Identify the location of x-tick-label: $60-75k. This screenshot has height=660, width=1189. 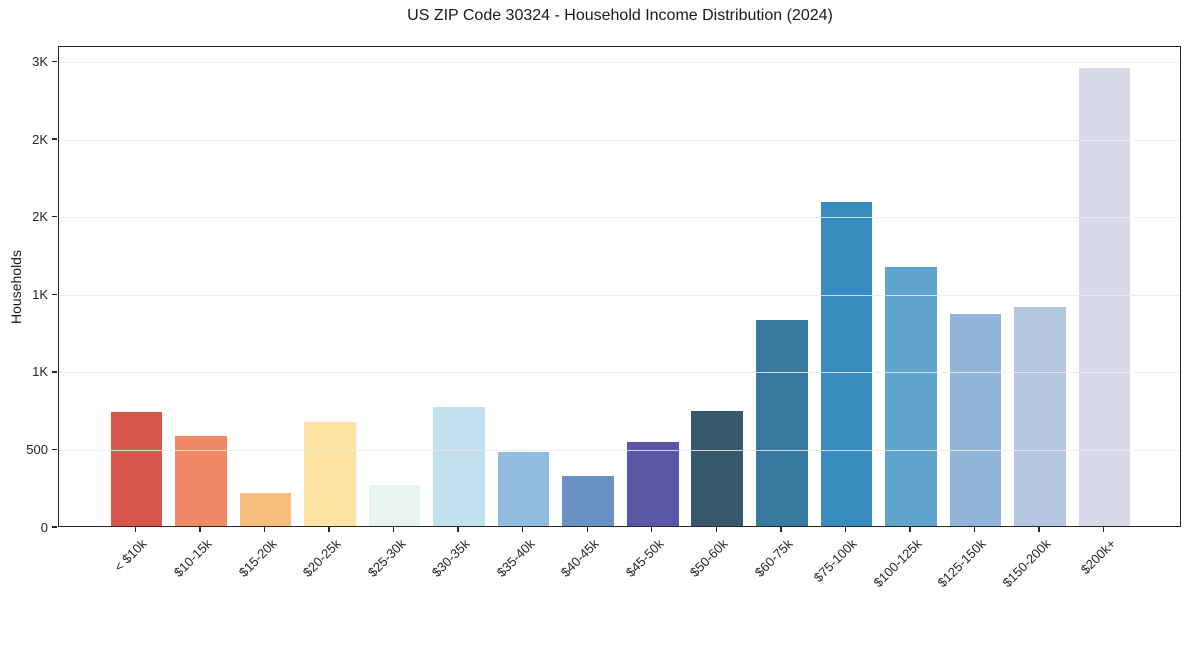
(773, 558).